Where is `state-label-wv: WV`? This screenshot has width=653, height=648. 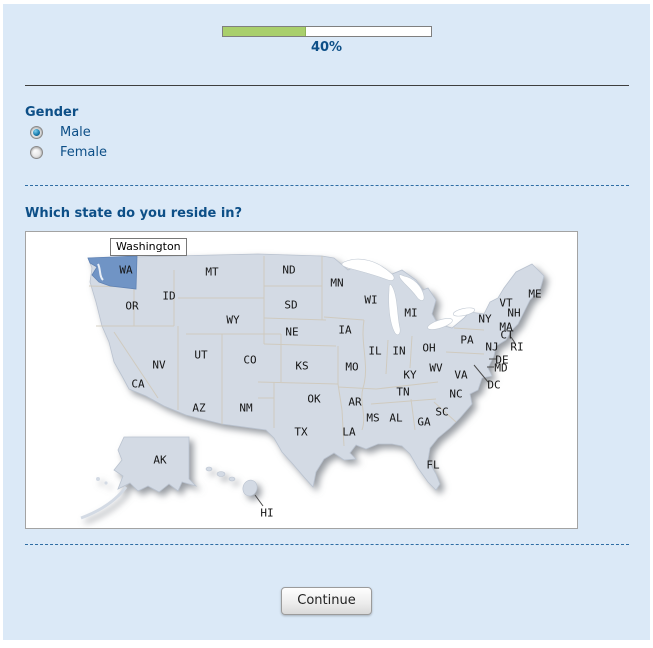 state-label-wv: WV is located at coordinates (436, 368).